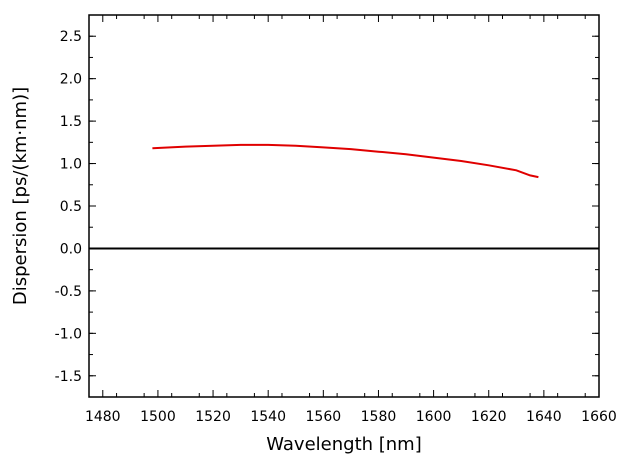  Describe the element at coordinates (103, 417) in the screenshot. I see `x-tick-label: 1480` at that location.